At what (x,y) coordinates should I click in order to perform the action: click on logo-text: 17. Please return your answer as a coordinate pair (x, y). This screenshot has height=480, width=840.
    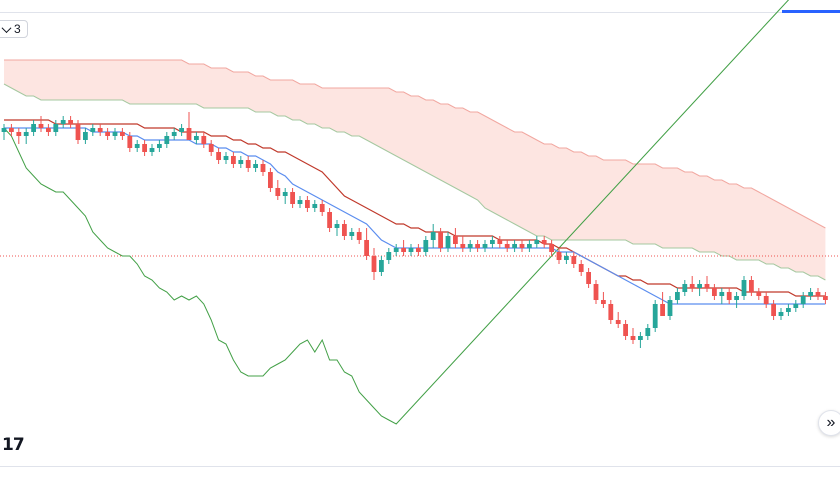
    Looking at the image, I should click on (13, 445).